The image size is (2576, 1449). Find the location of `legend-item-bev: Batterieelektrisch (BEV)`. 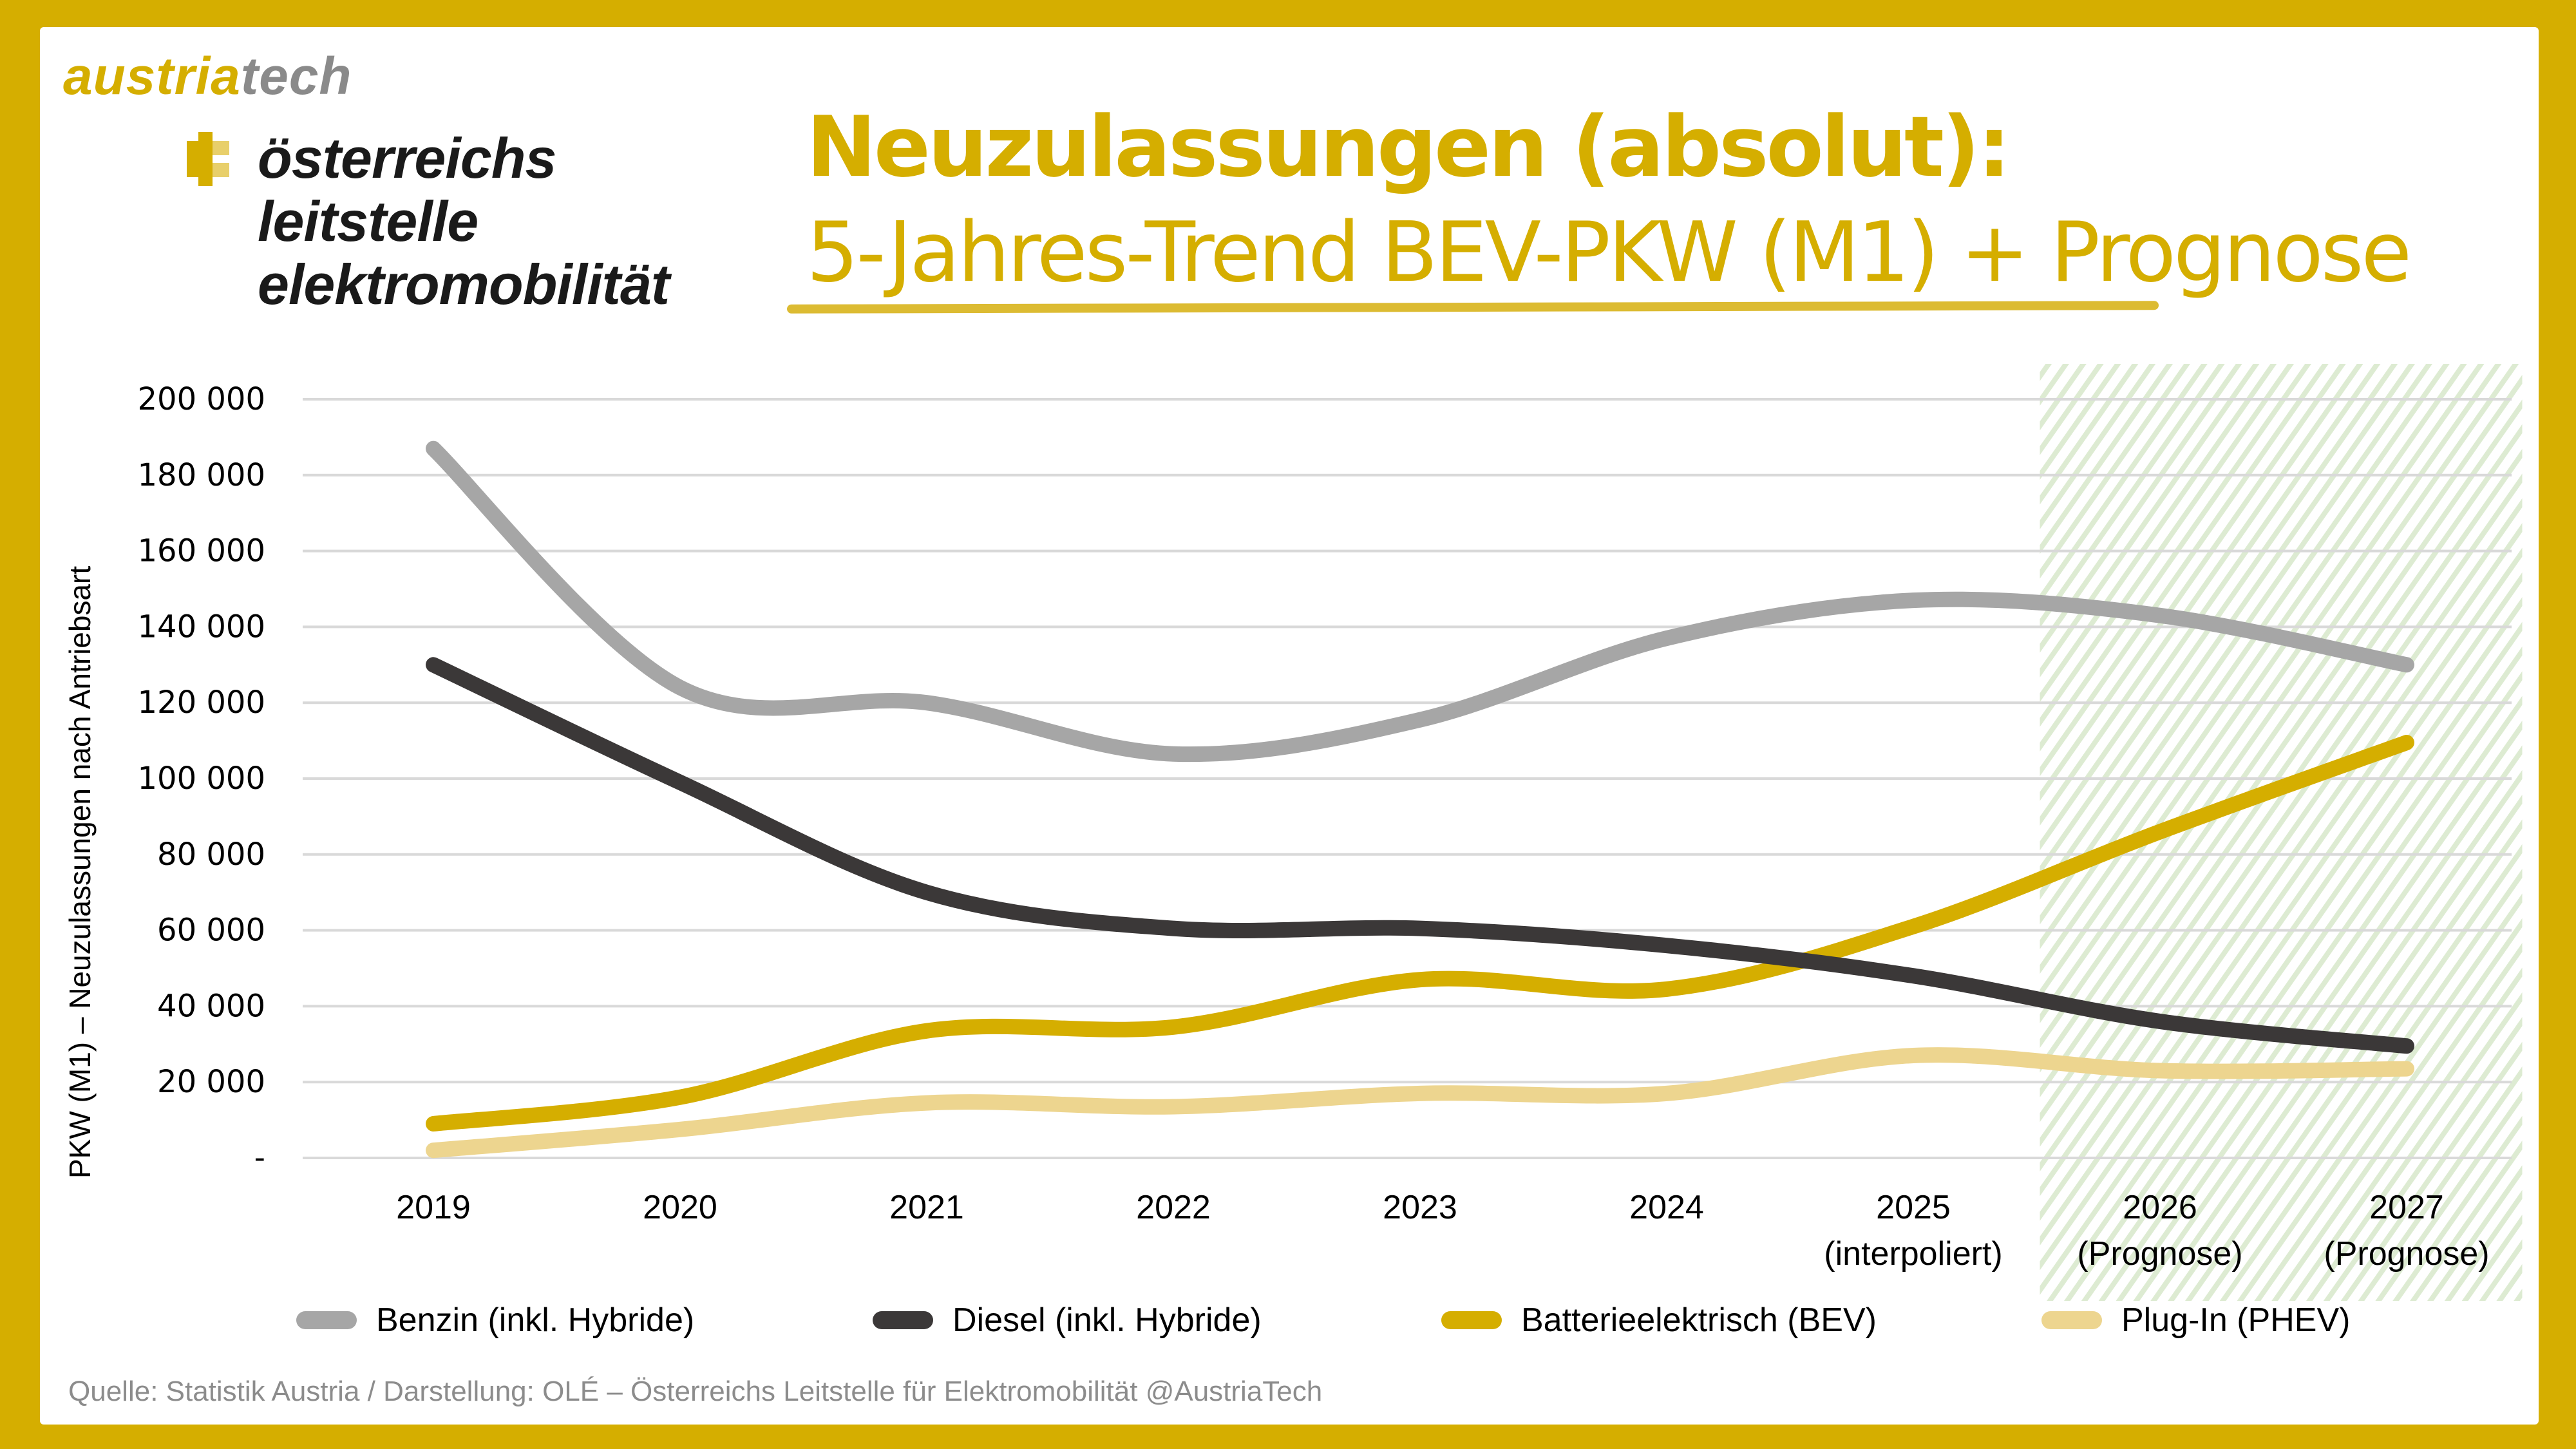

legend-item-bev: Batterieelektrisch (BEV) is located at coordinates (1659, 1320).